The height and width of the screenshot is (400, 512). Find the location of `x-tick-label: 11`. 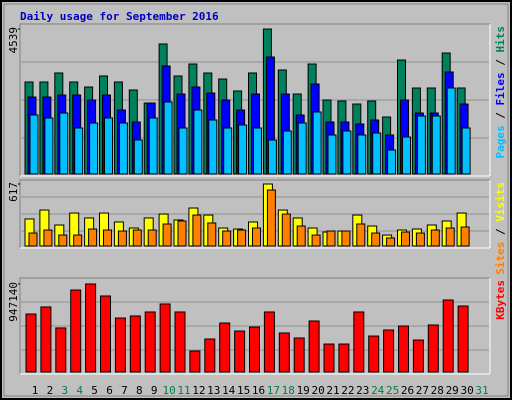

x-tick-label: 11 is located at coordinates (183, 390).